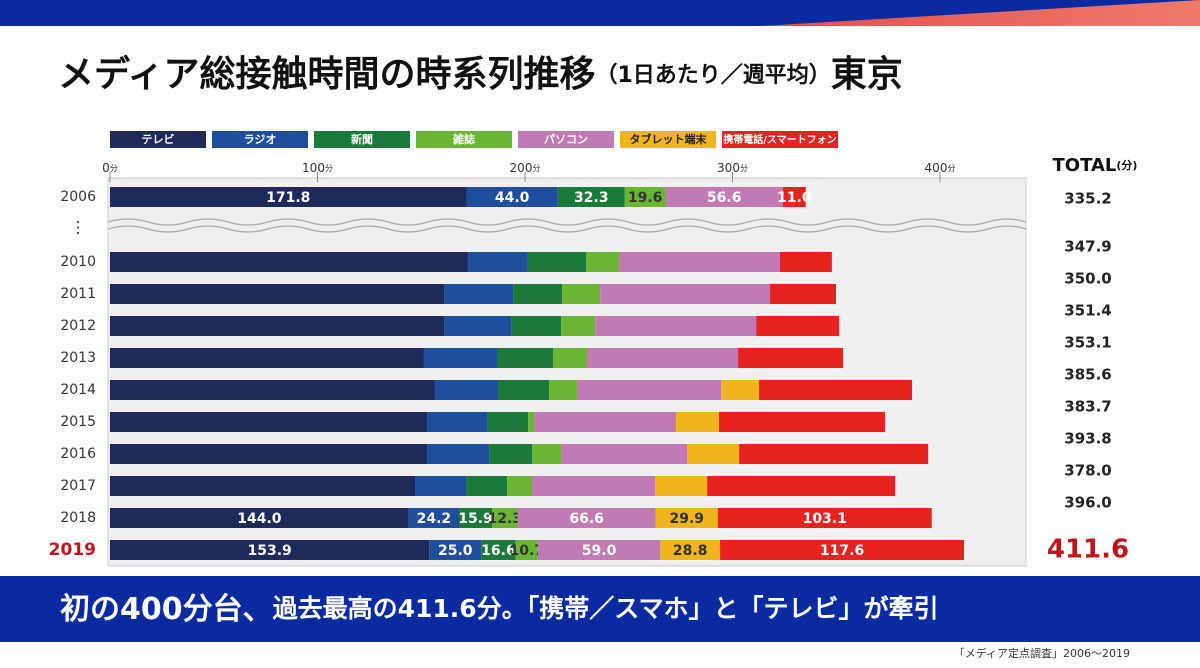 Image resolution: width=1200 pixels, height=668 pixels. What do you see at coordinates (1087, 503) in the screenshot?
I see `total-label: 396.0` at bounding box center [1087, 503].